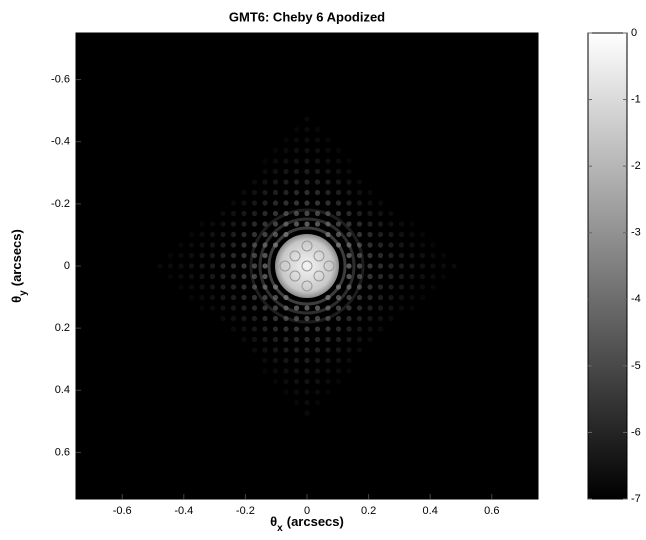 This screenshot has height=540, width=646. Describe the element at coordinates (295, 256) in the screenshot. I see `segment` at that location.